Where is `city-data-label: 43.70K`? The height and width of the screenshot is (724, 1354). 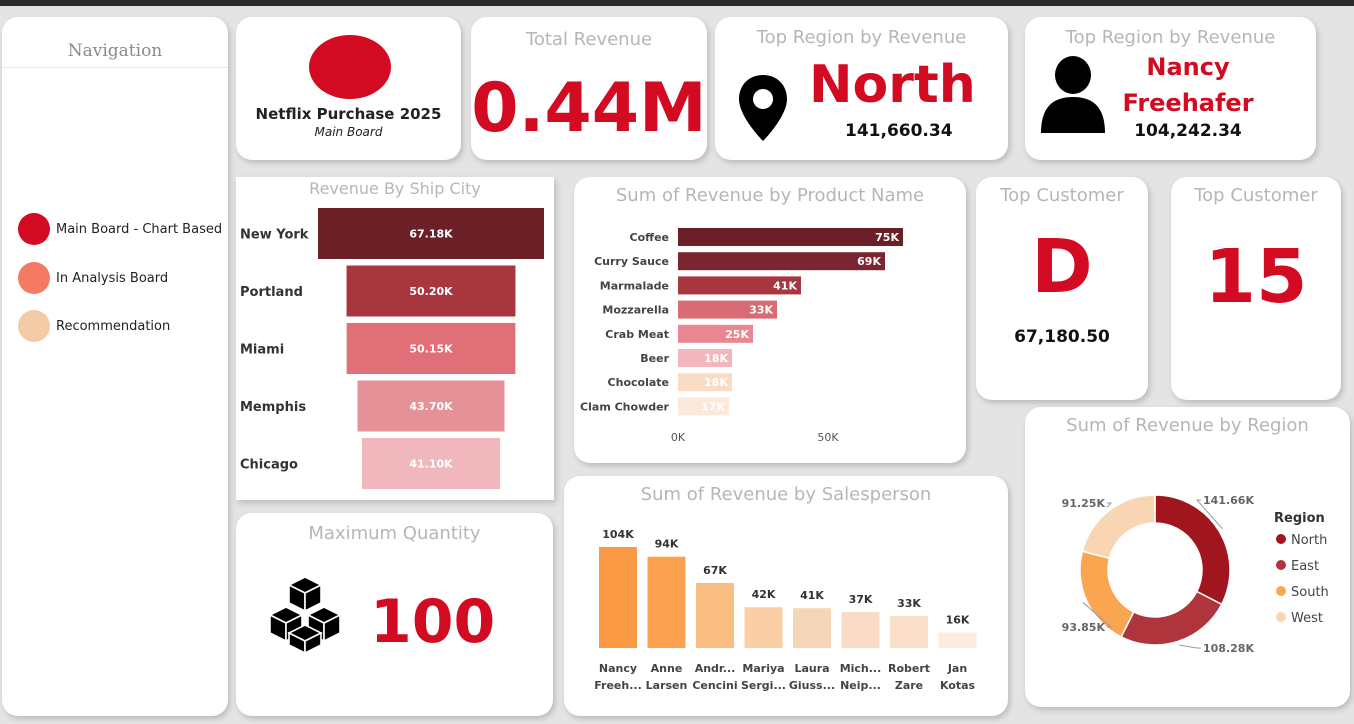
city-data-label: 43.70K is located at coordinates (431, 406).